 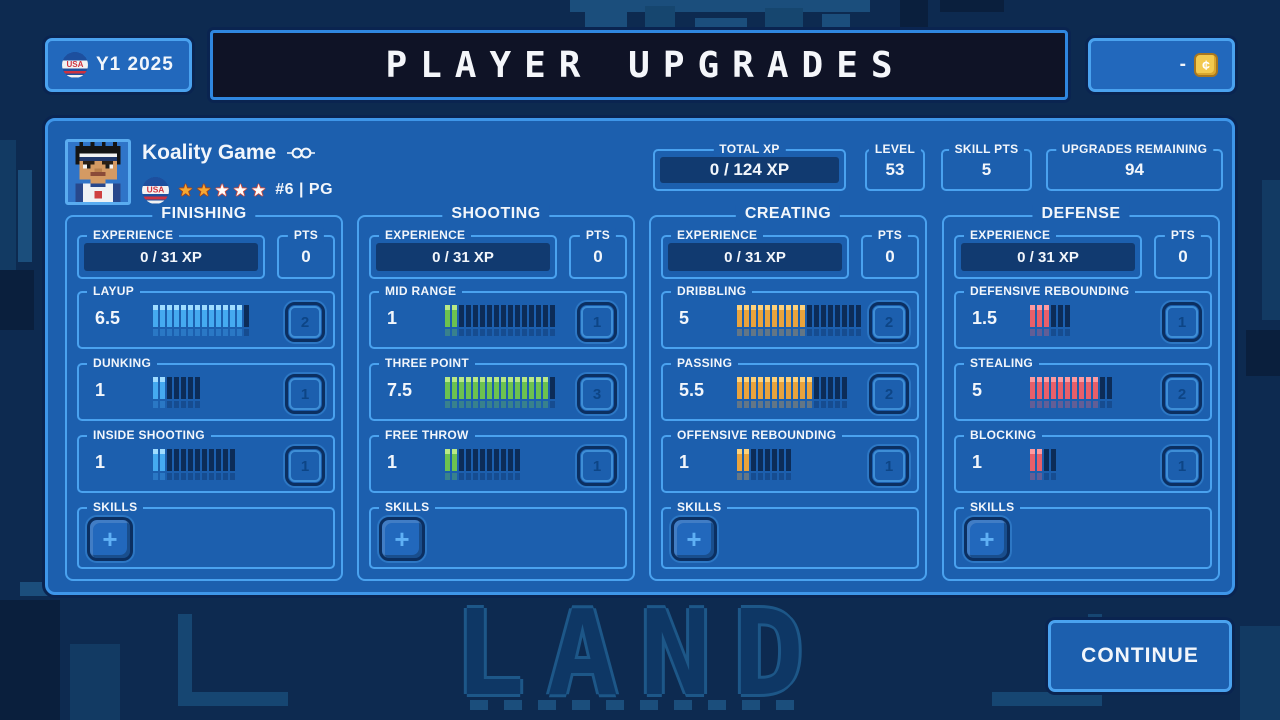 I want to click on experience-value: 0 / 31 XP, so click(x=755, y=257).